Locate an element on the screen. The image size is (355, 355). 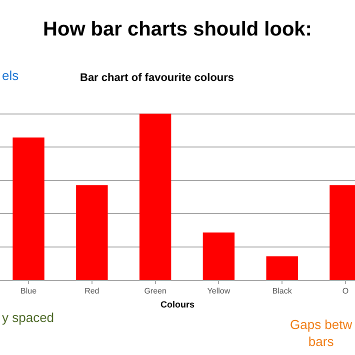
x-tick-label: Green is located at coordinates (155, 291).